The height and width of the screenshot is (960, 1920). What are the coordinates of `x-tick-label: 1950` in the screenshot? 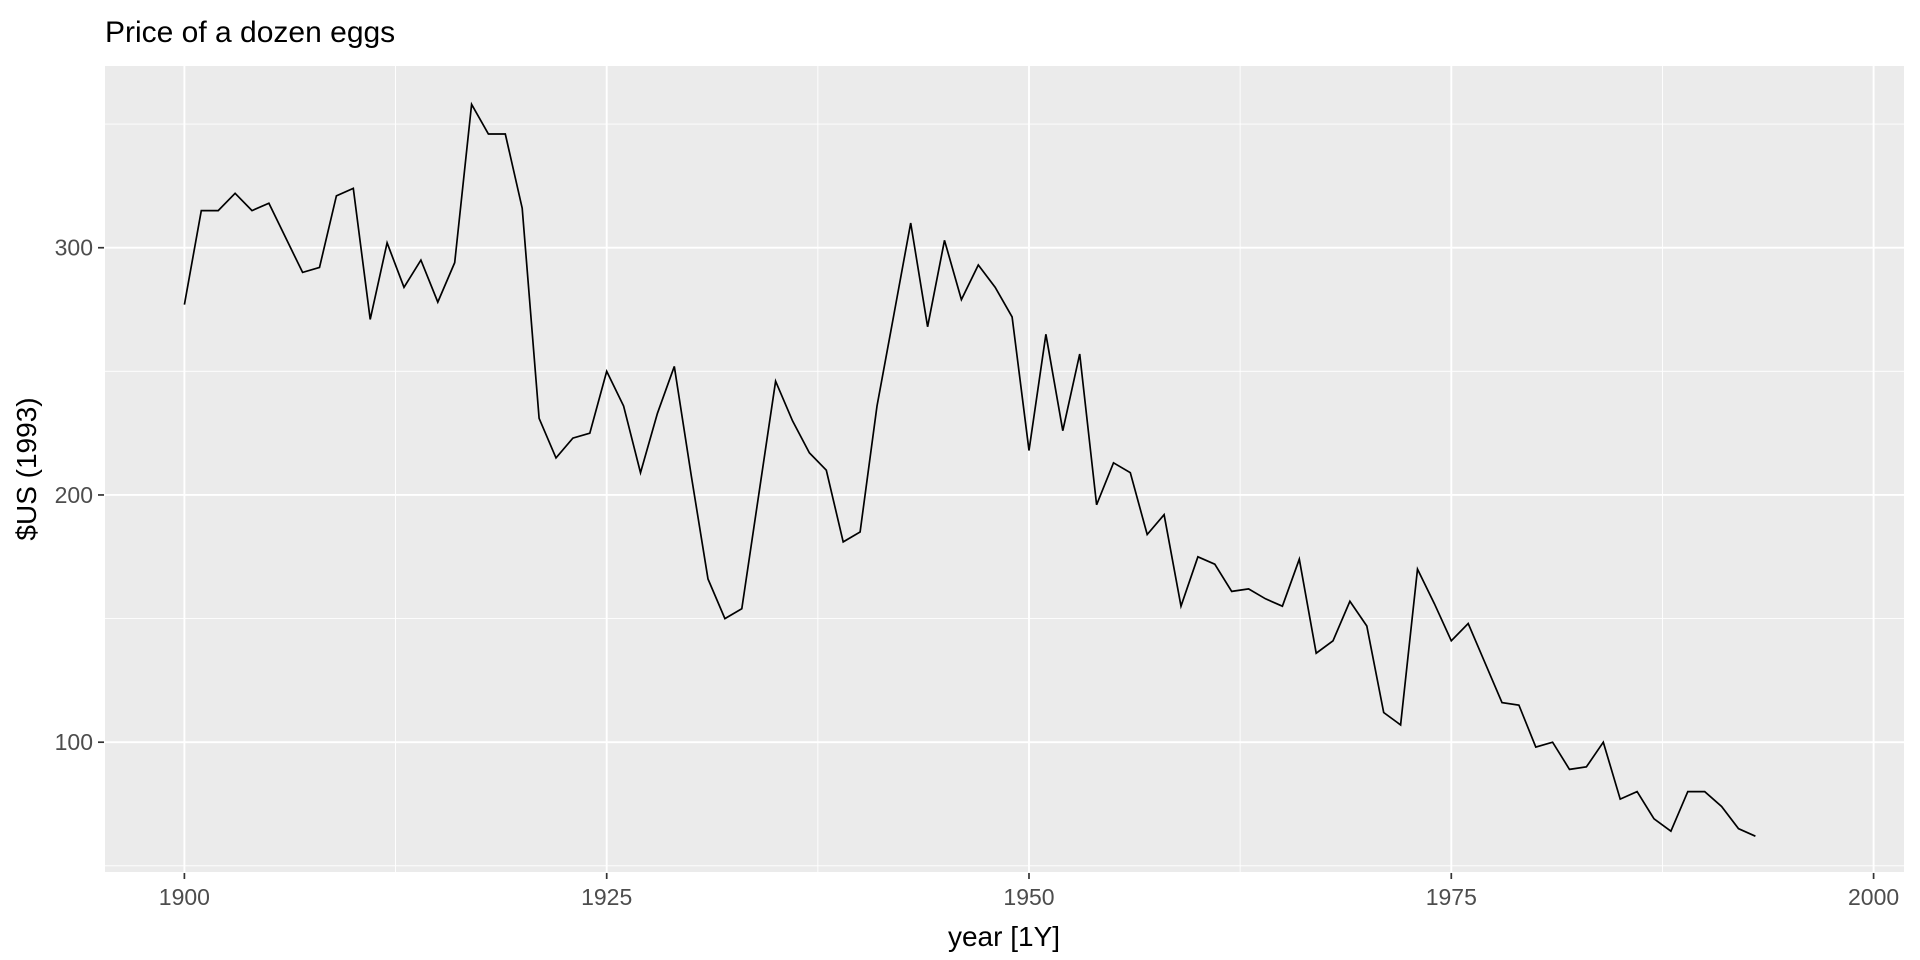 It's located at (1028, 897).